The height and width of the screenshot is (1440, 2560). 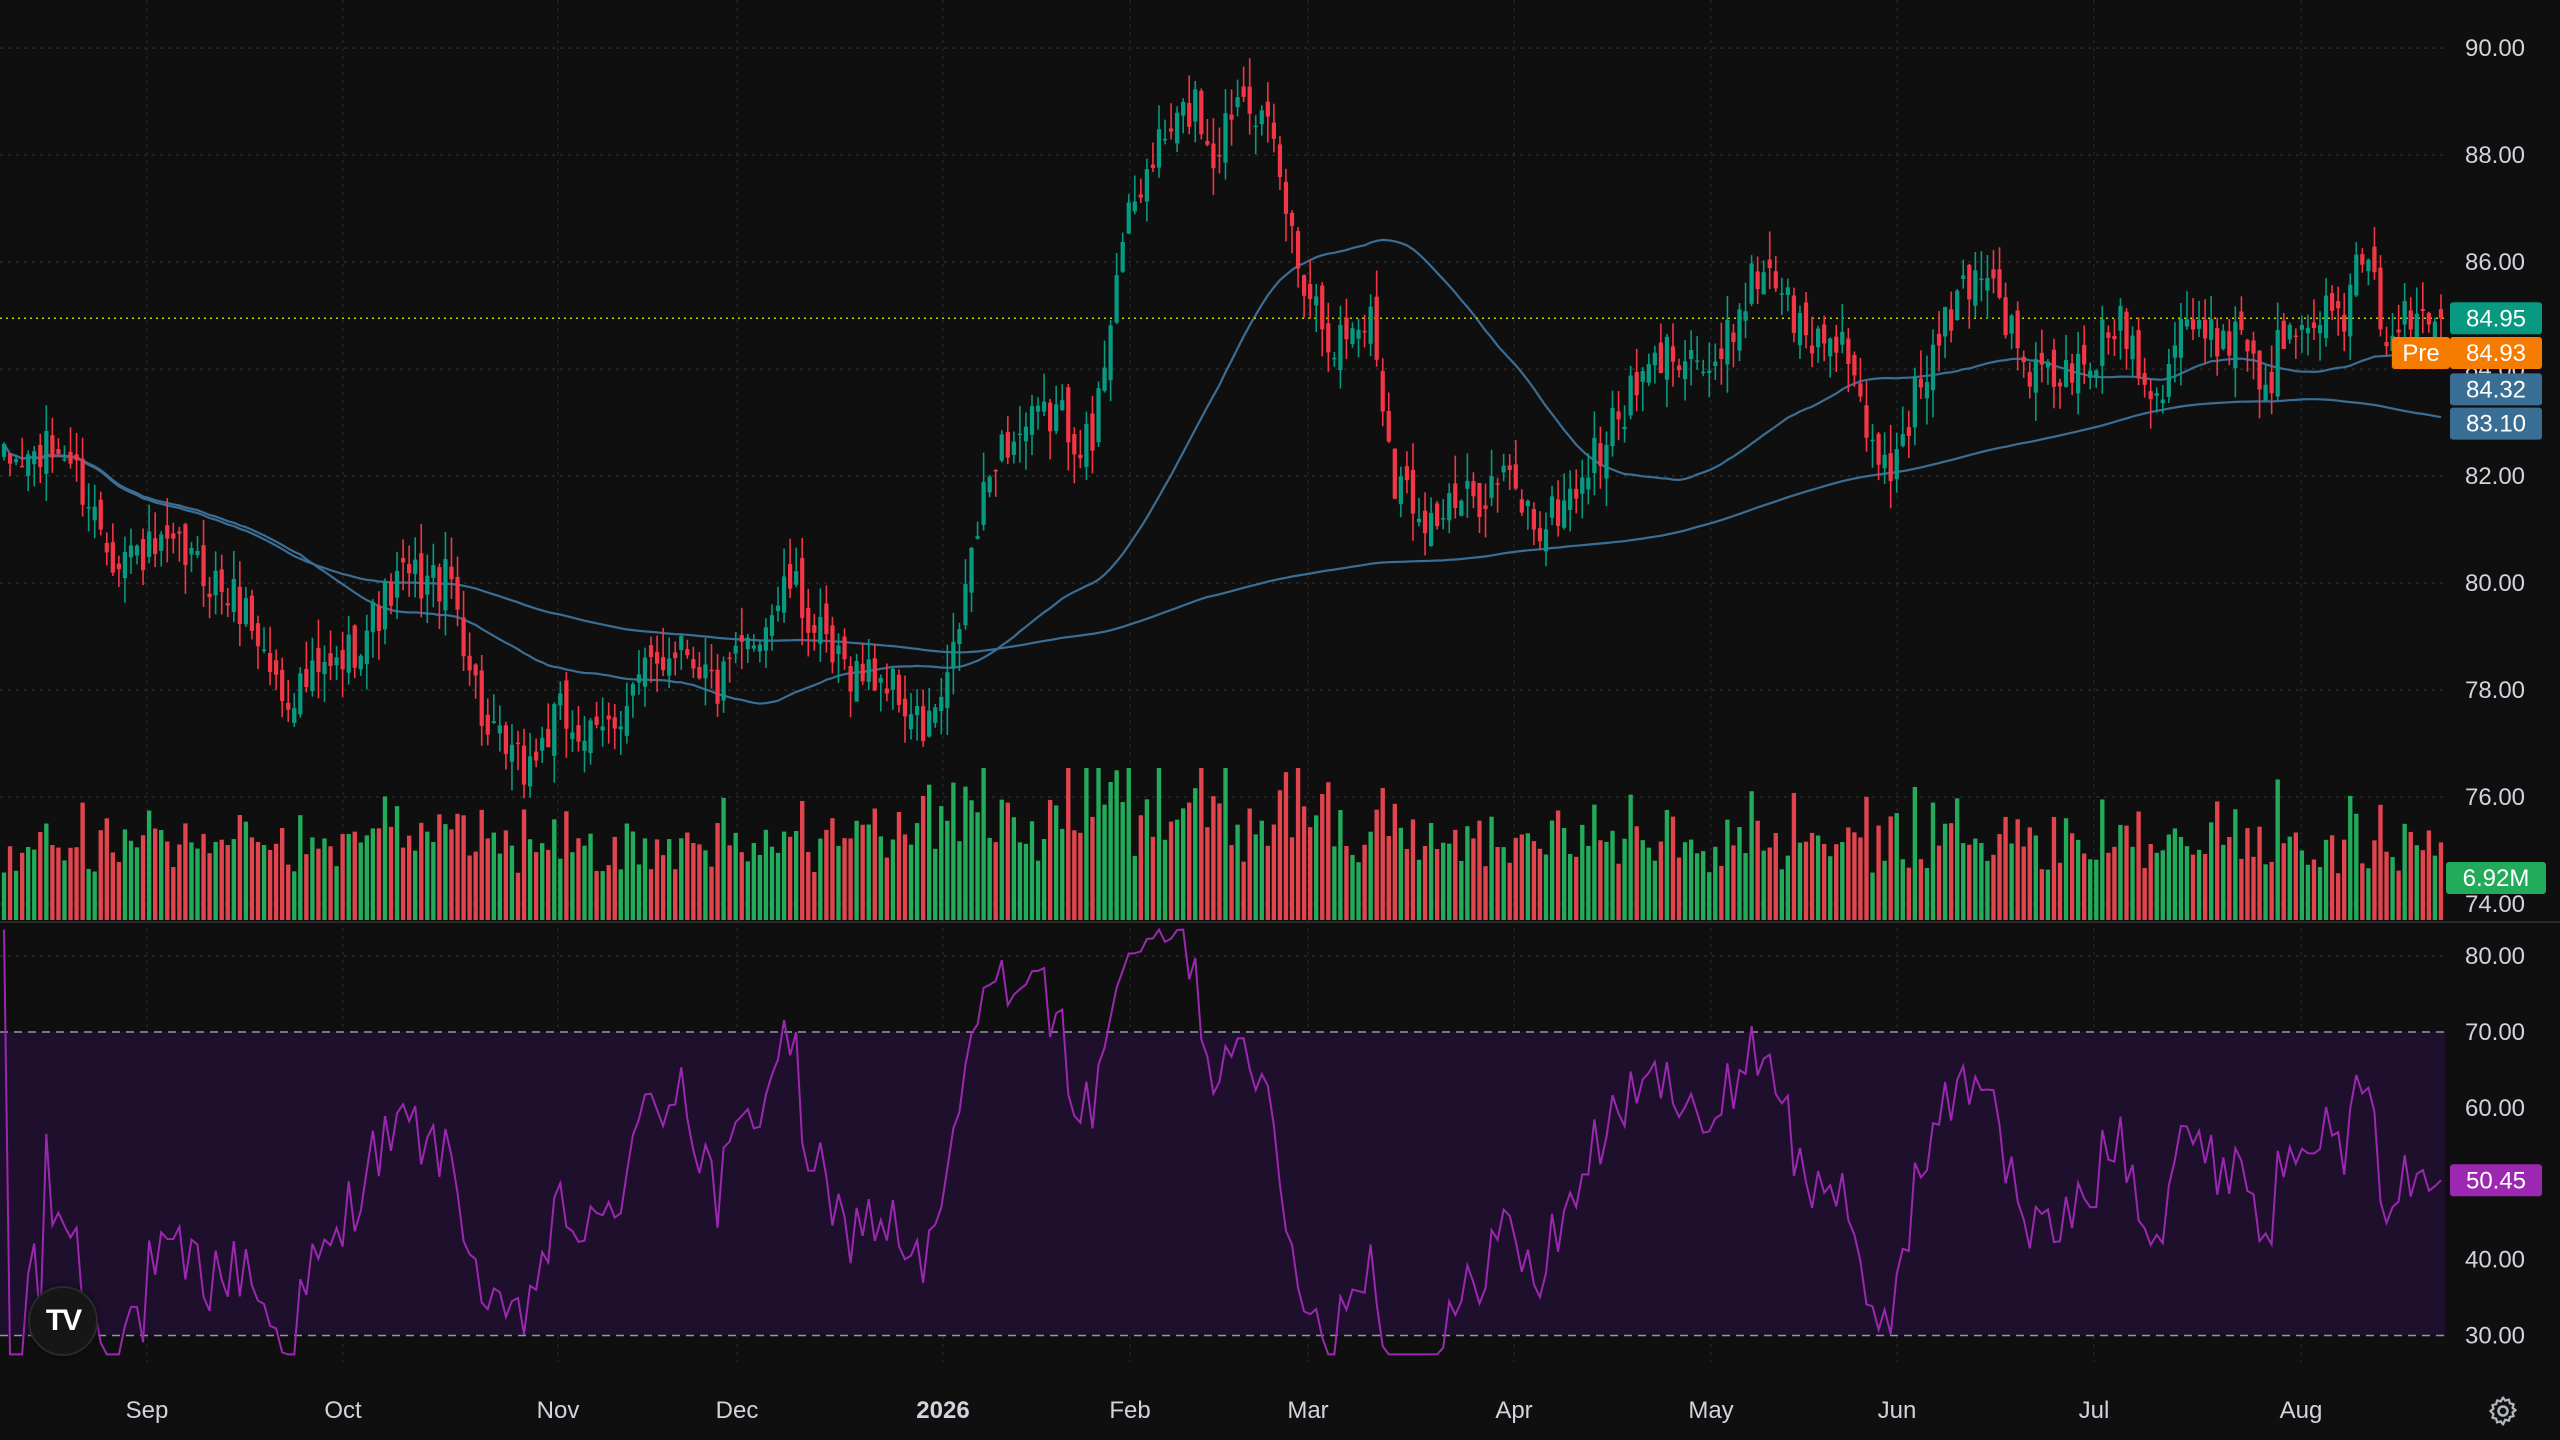 I want to click on gear-icon, so click(x=2503, y=1411).